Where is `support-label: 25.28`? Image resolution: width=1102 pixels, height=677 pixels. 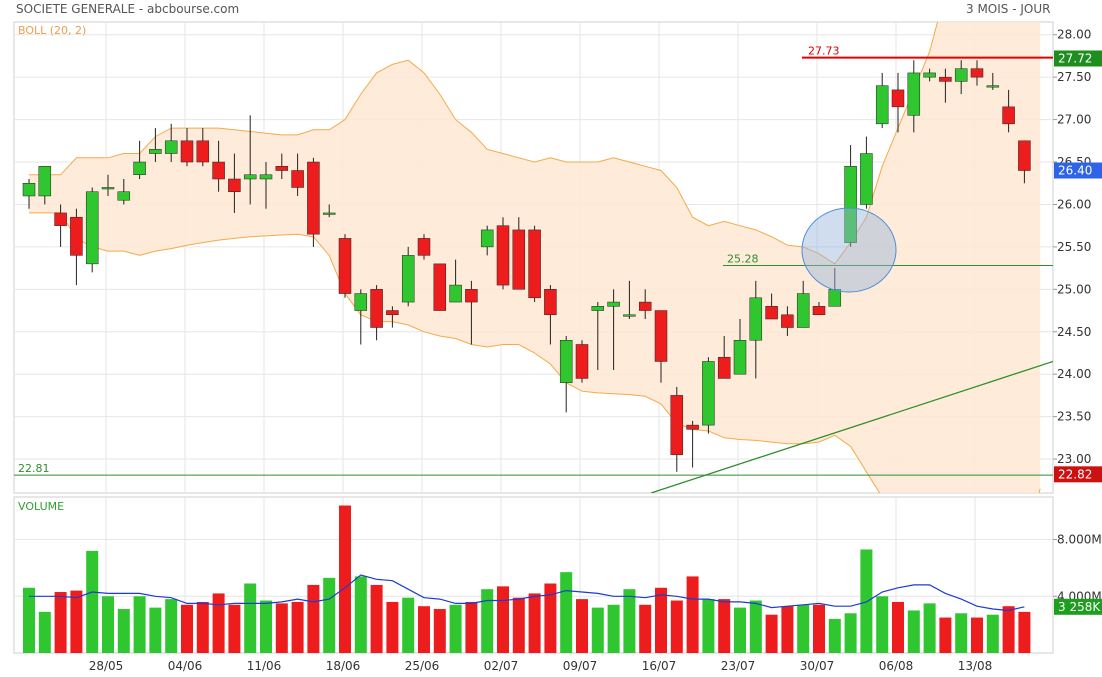 support-label: 25.28 is located at coordinates (743, 259).